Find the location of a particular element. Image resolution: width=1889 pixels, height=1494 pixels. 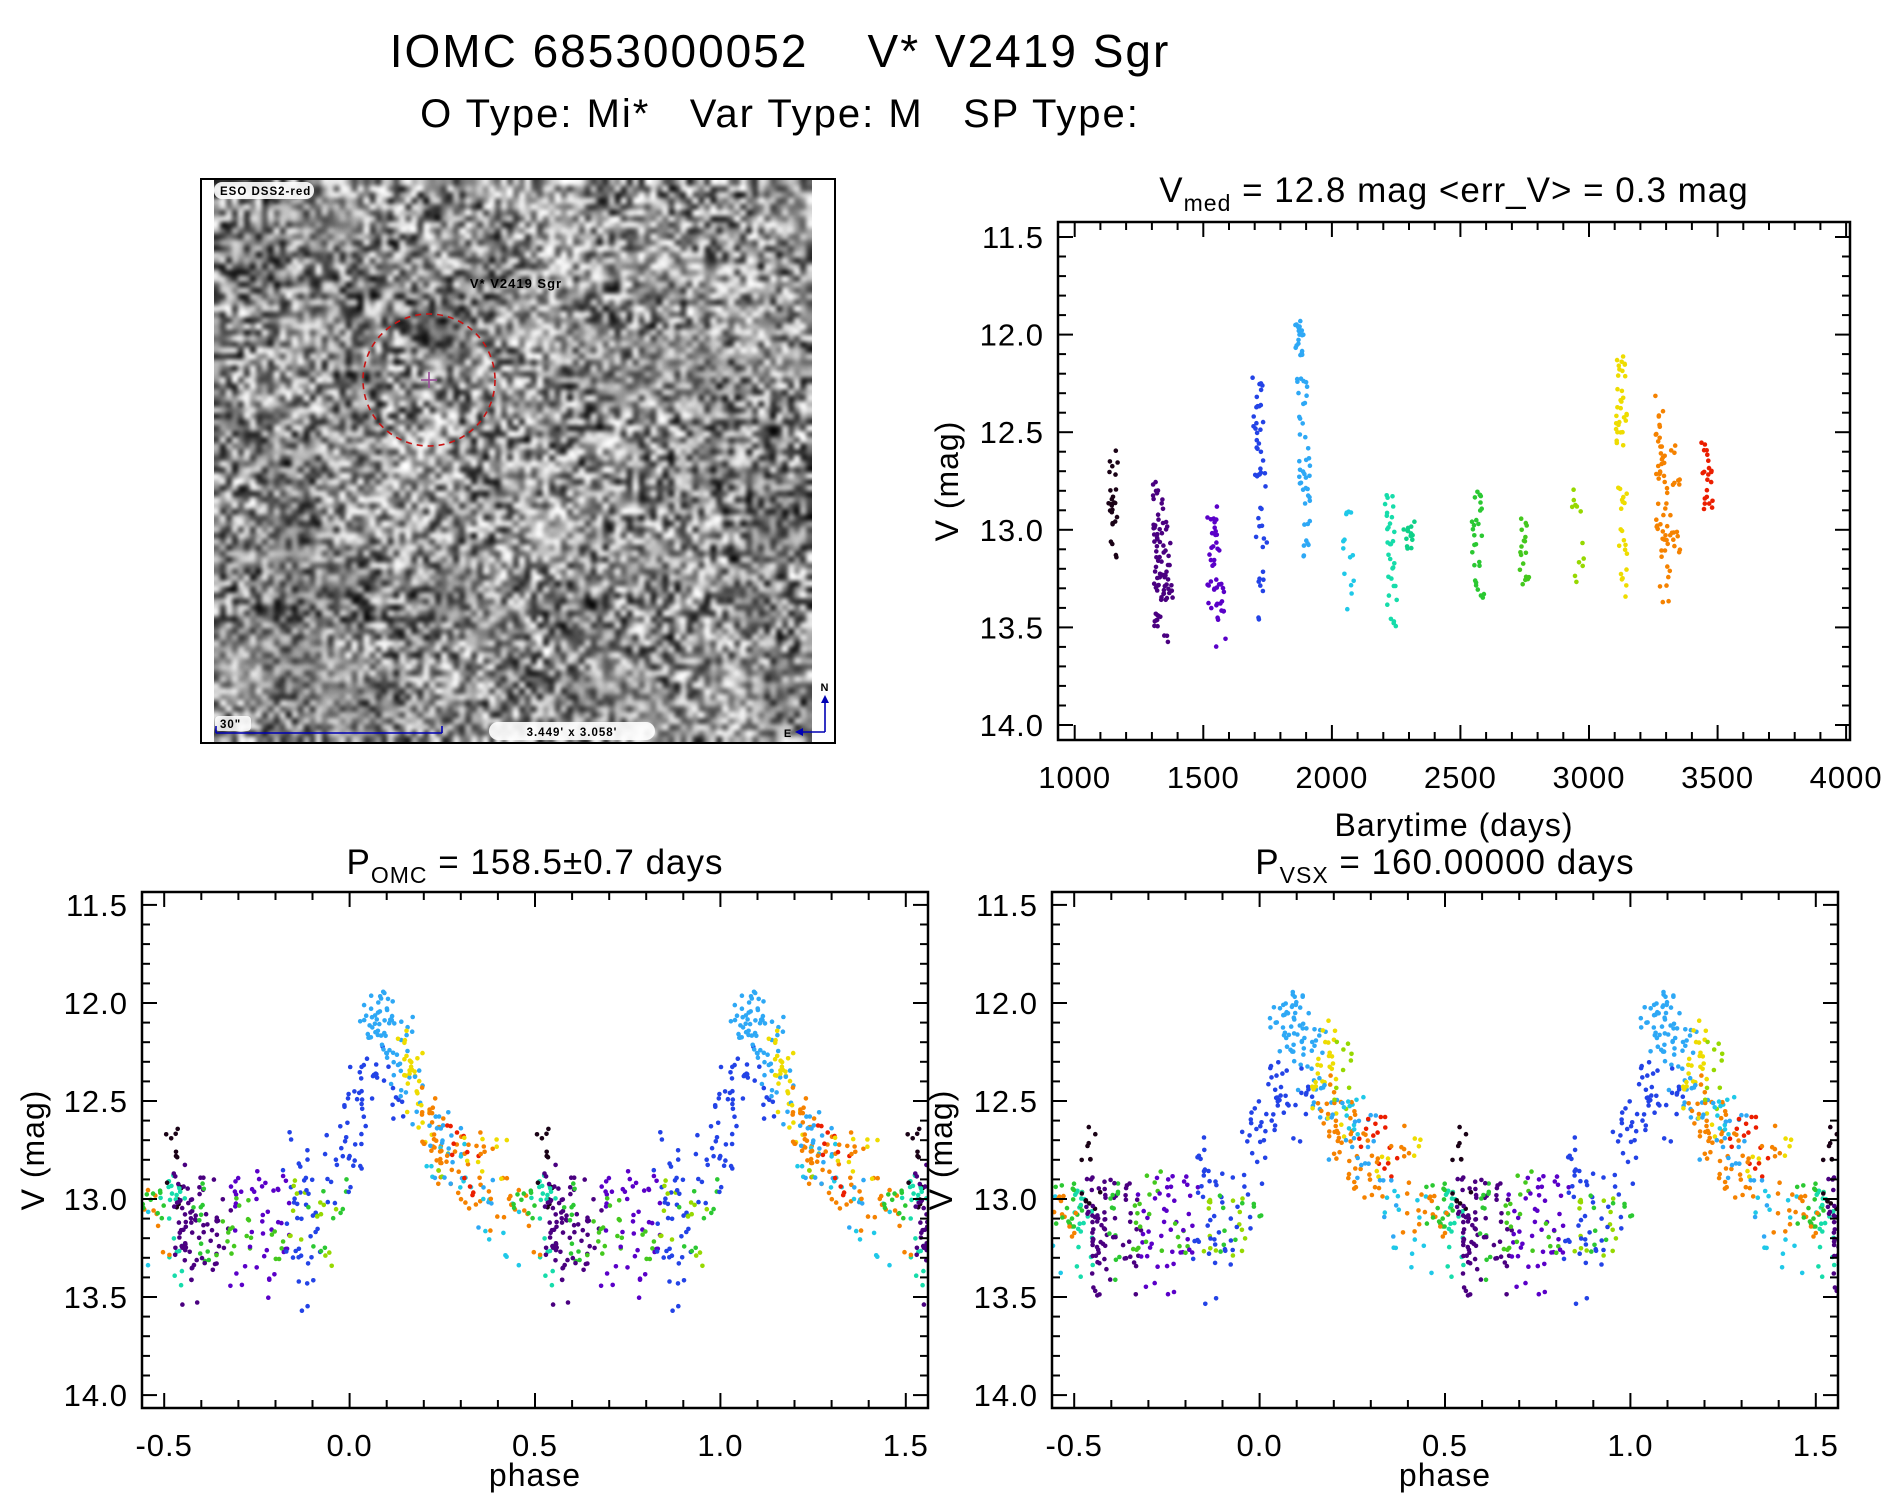

page-title: IOMC 6853000052 V* V2419 Sgr is located at coordinates (780, 51).